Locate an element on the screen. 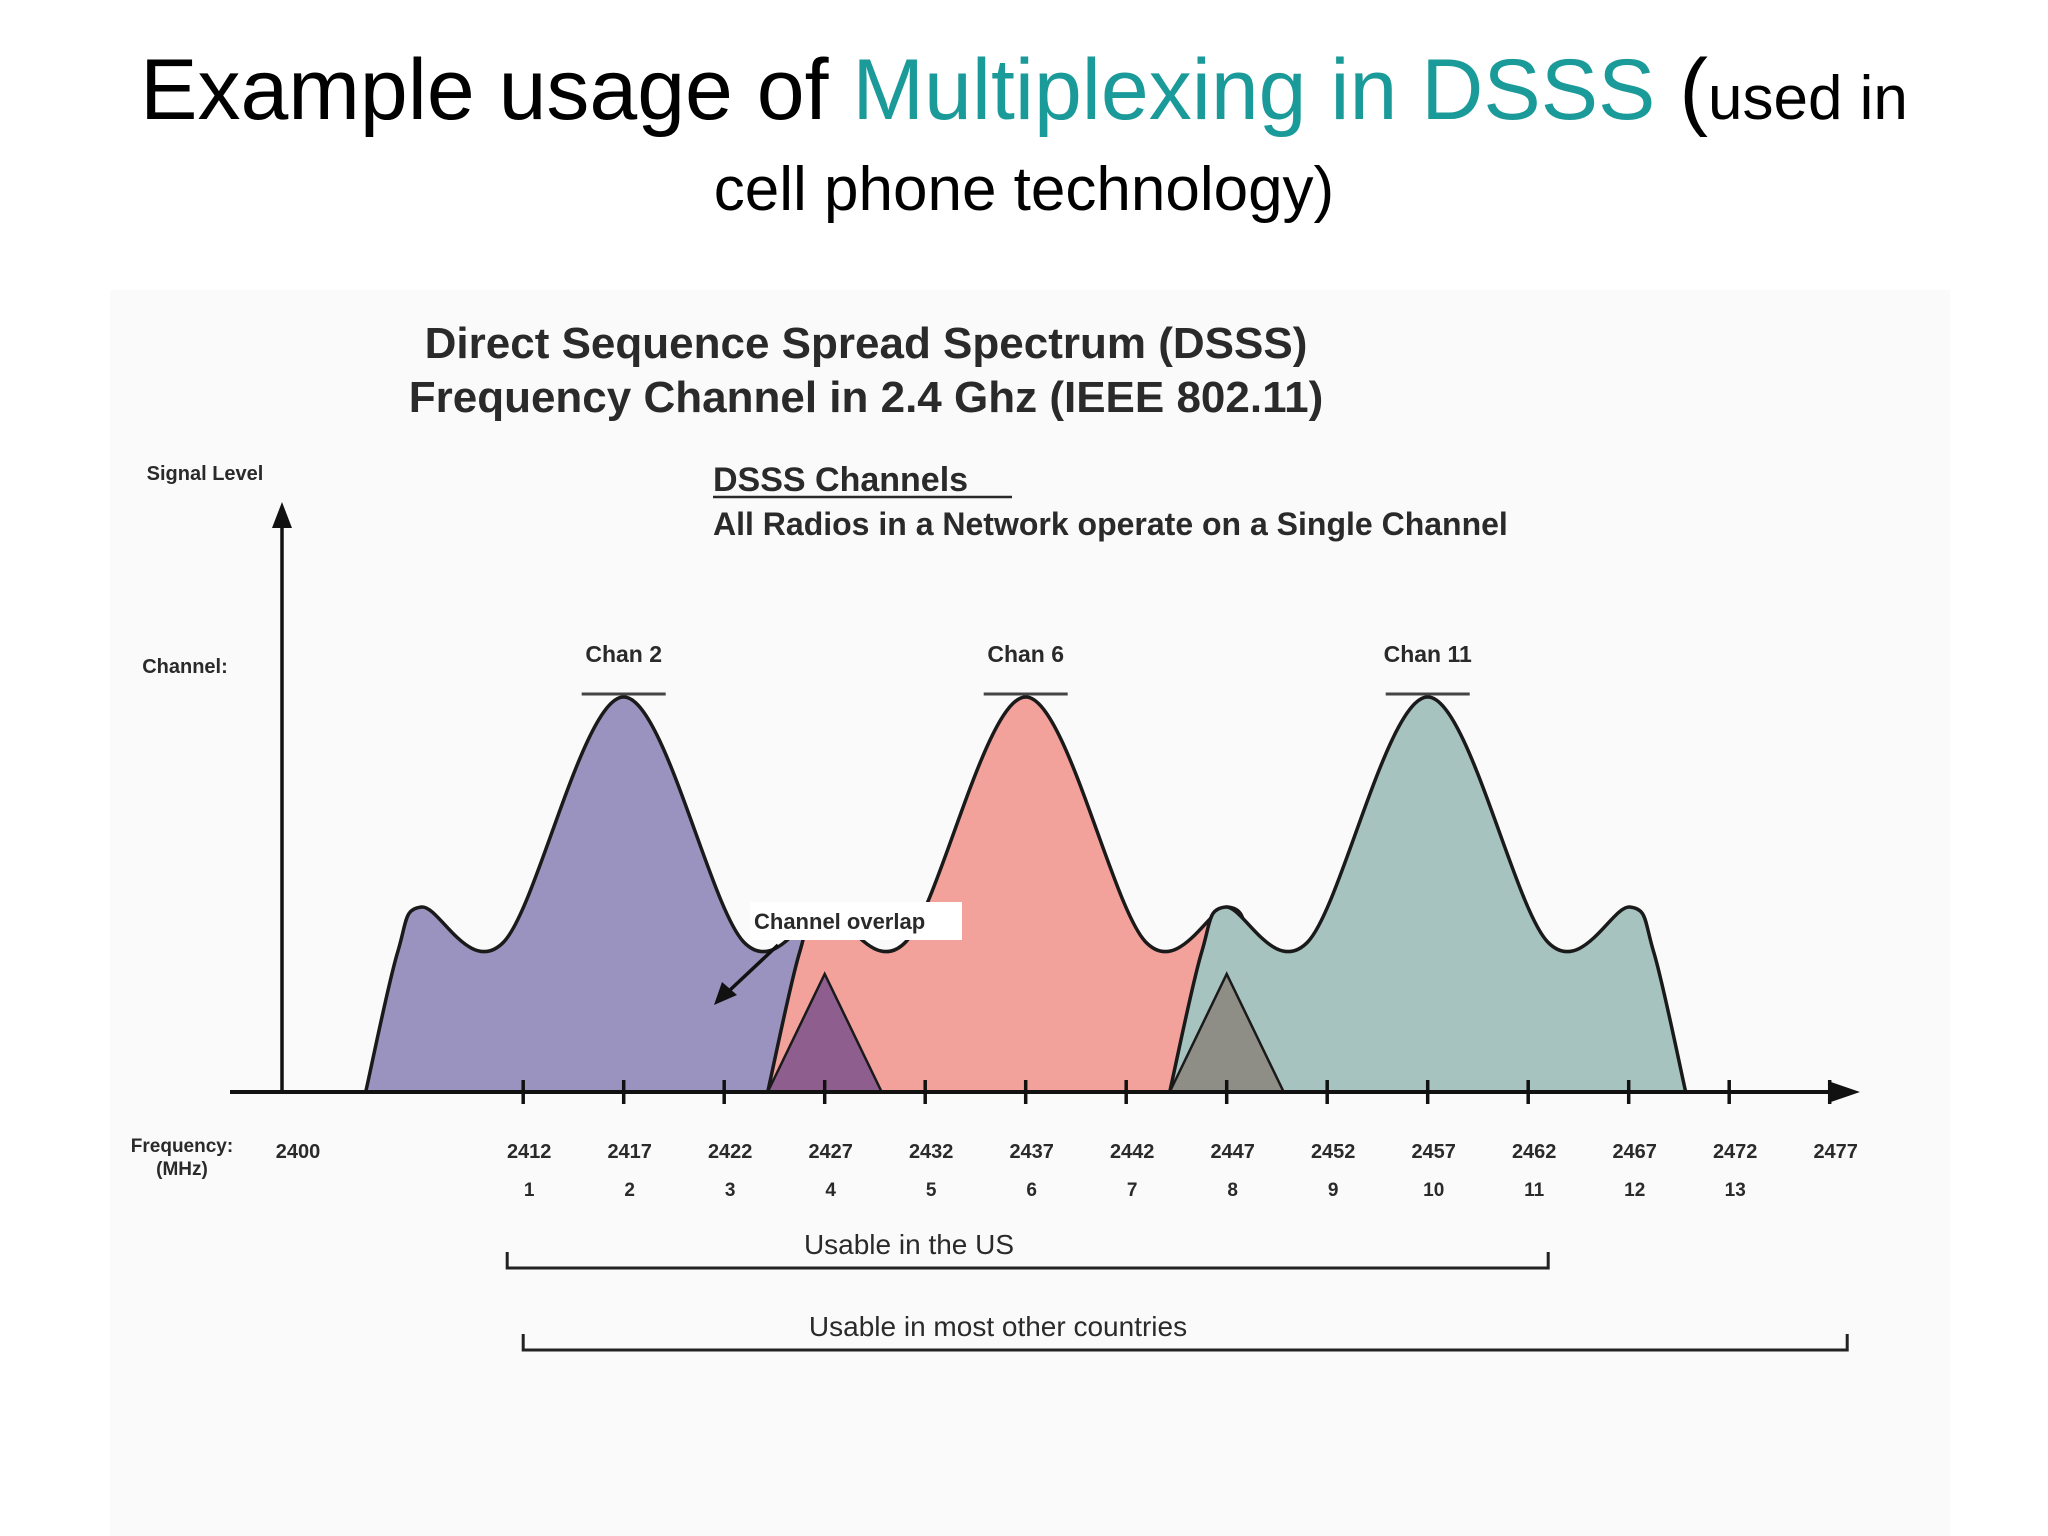 The image size is (2048, 1536). frequency-tick-label: 2452 is located at coordinates (1333, 1152).